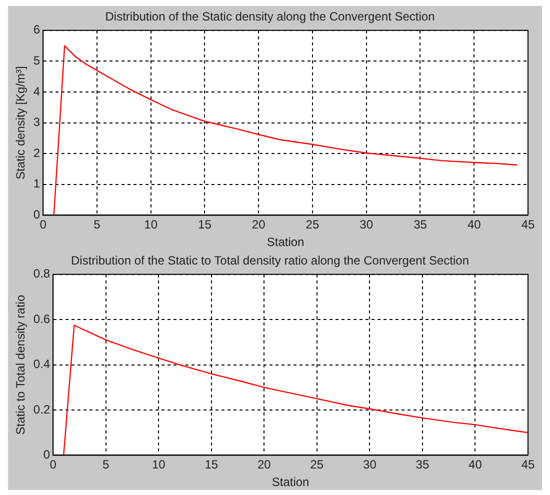 The image size is (550, 495). What do you see at coordinates (21, 364) in the screenshot?
I see `y-axis-title: Static to Total density ratio` at bounding box center [21, 364].